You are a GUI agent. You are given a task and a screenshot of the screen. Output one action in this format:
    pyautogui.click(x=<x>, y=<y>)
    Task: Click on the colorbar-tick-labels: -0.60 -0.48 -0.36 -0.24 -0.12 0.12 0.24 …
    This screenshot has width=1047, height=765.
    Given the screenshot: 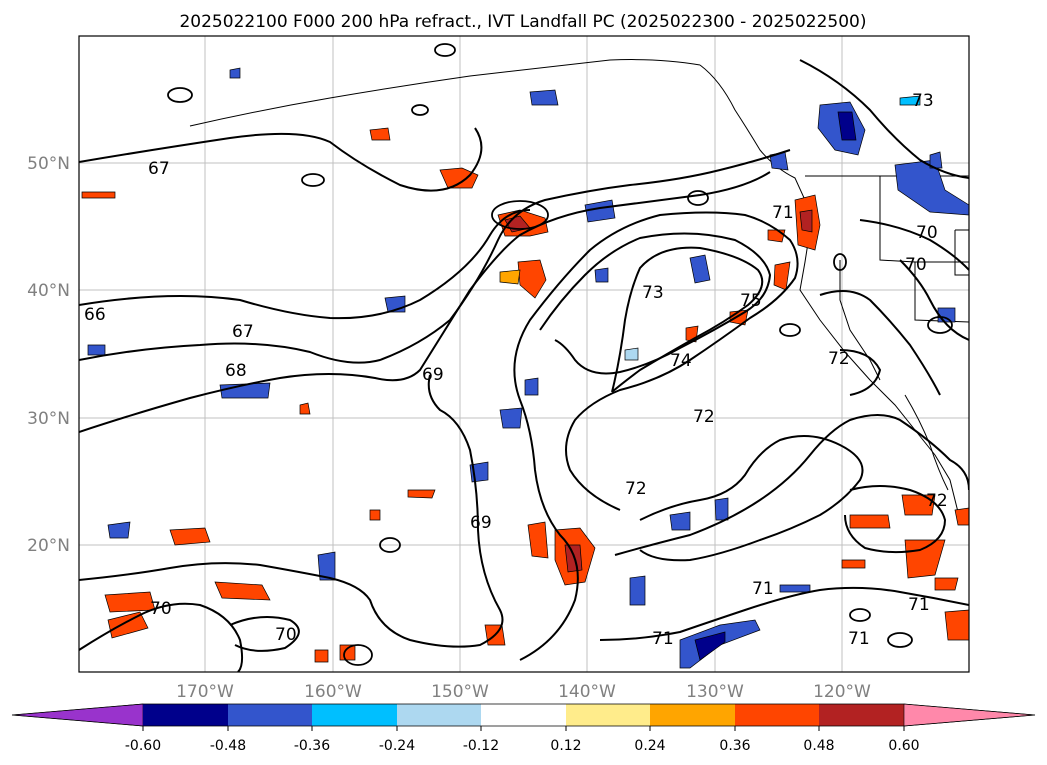 What is the action you would take?
    pyautogui.click(x=522, y=746)
    